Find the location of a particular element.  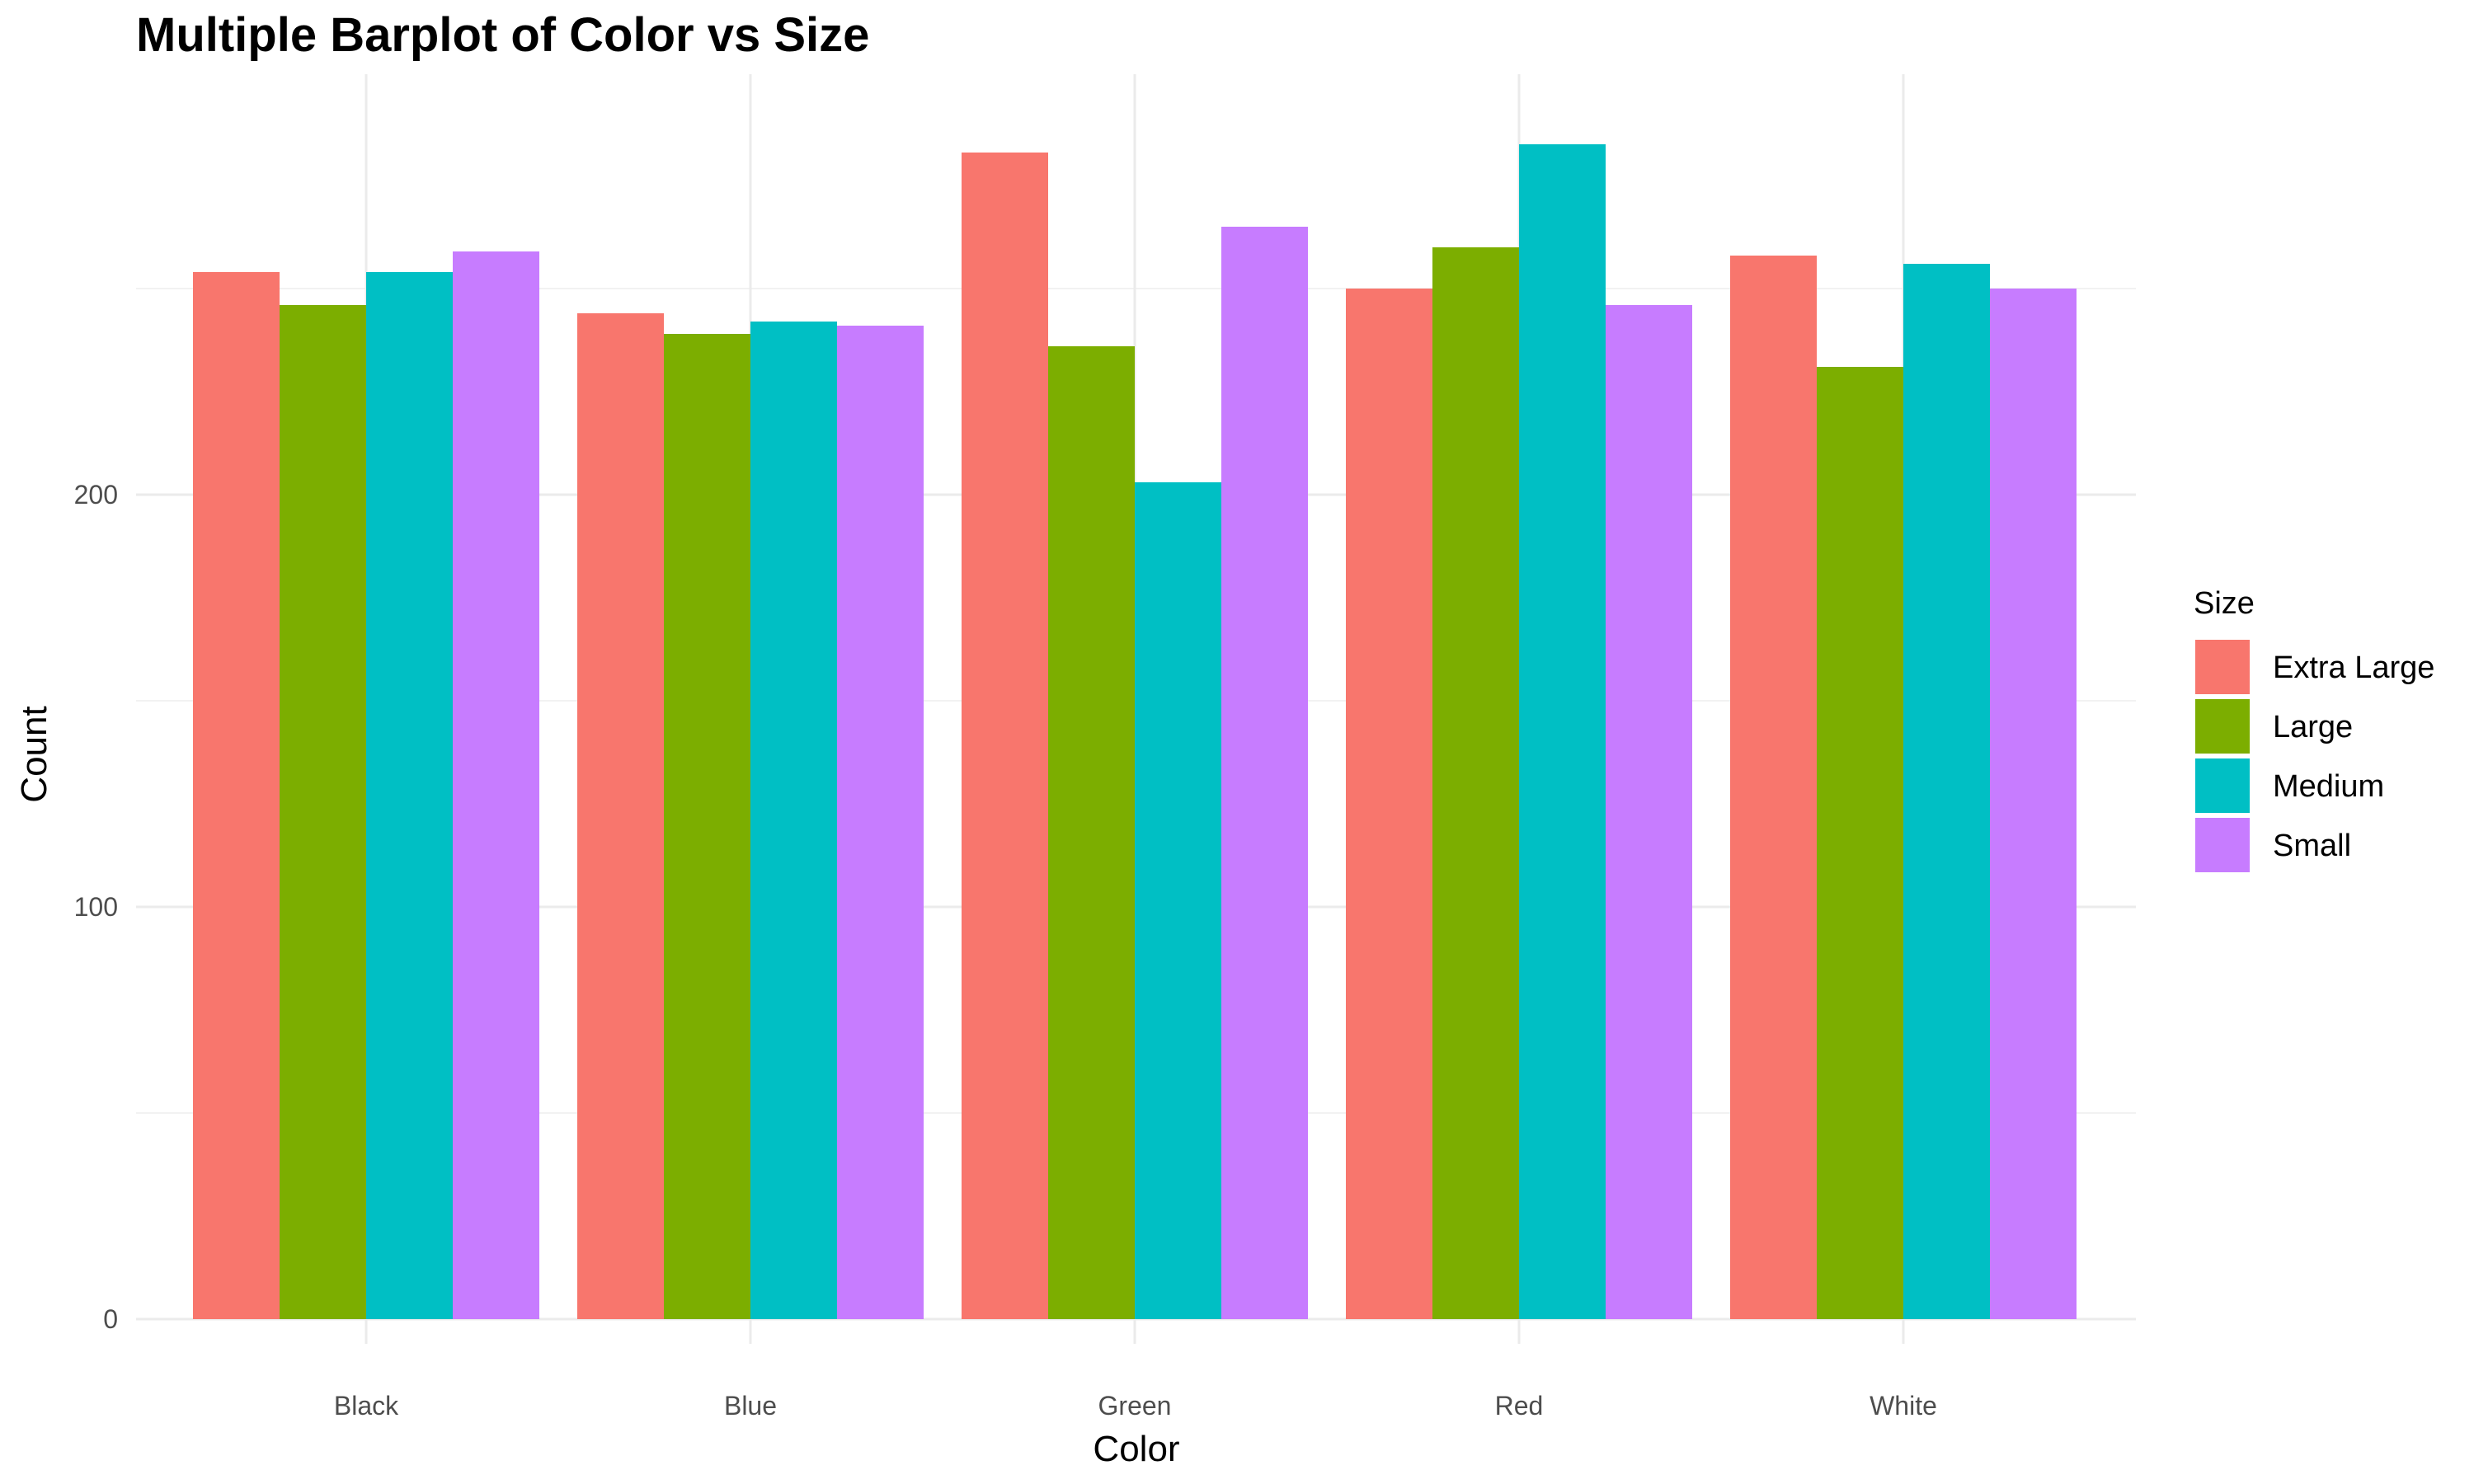

x-tick-label: Green is located at coordinates (1135, 1406).